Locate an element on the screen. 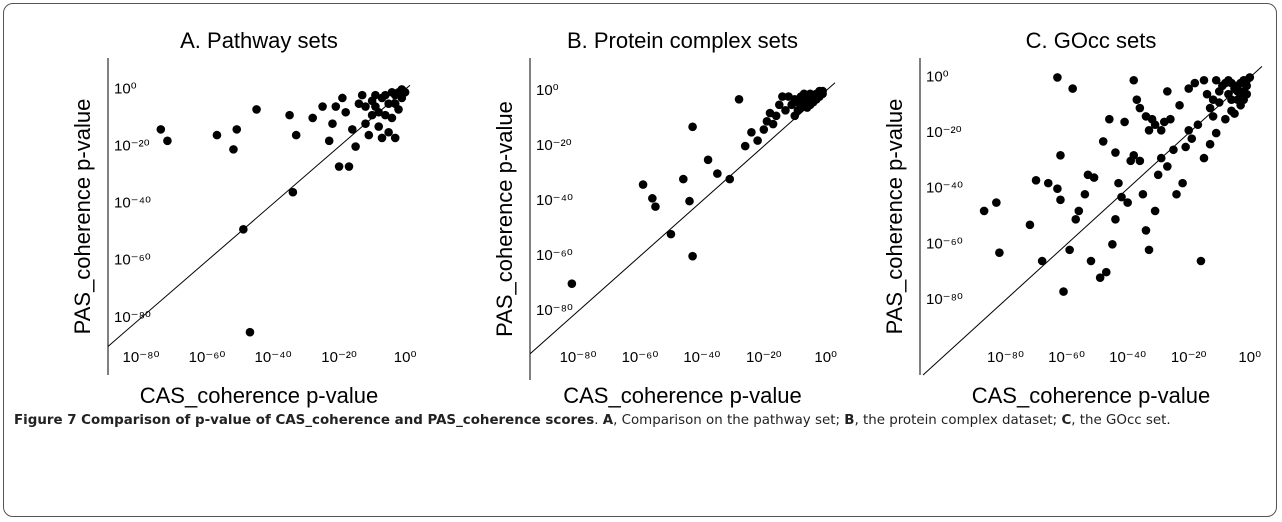 The width and height of the screenshot is (1282, 522). caption-text: , the GOcc set. is located at coordinates (1121, 420).